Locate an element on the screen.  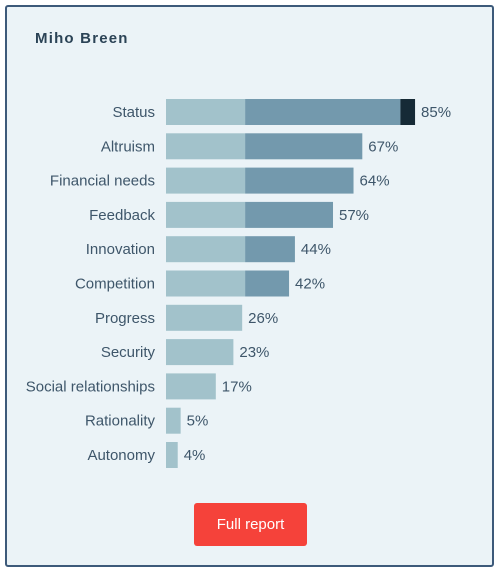
value-label-security: 23% is located at coordinates (254, 352).